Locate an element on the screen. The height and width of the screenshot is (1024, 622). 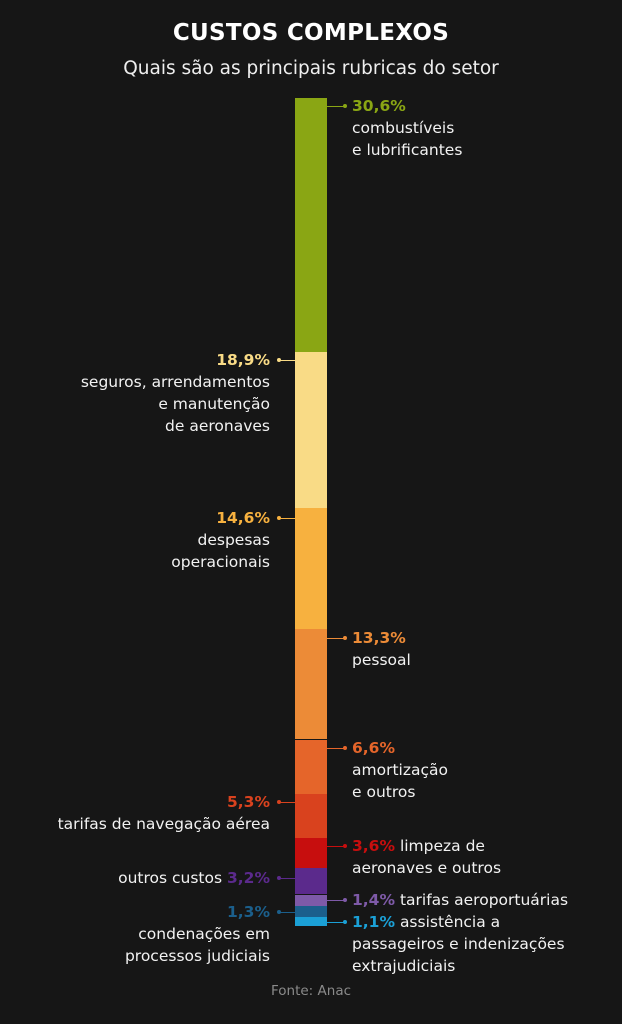
segment-label: 14,6% despesas operacionais is located at coordinates (220, 540).